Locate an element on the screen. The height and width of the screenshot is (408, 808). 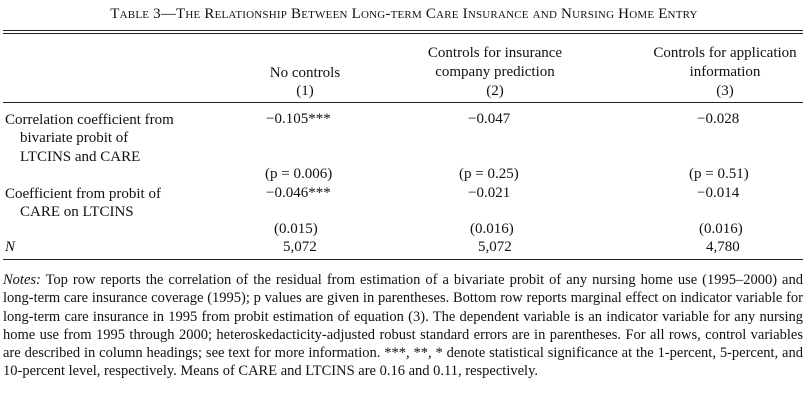
row1-value-col1: −0.105*** is located at coordinates (298, 119).